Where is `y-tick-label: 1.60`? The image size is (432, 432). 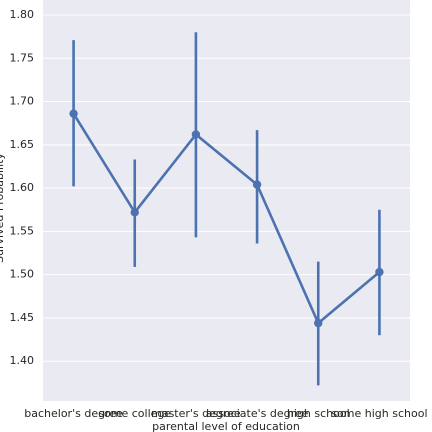
y-tick-label: 1.60 is located at coordinates (22, 187).